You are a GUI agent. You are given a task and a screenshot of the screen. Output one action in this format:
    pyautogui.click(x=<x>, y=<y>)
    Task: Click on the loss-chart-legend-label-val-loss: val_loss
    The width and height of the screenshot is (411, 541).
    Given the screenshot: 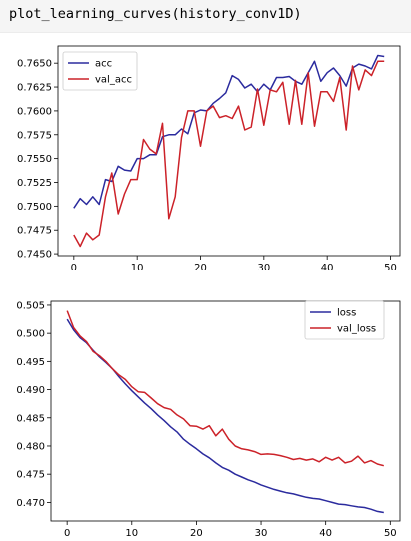 What is the action you would take?
    pyautogui.click(x=356, y=329)
    